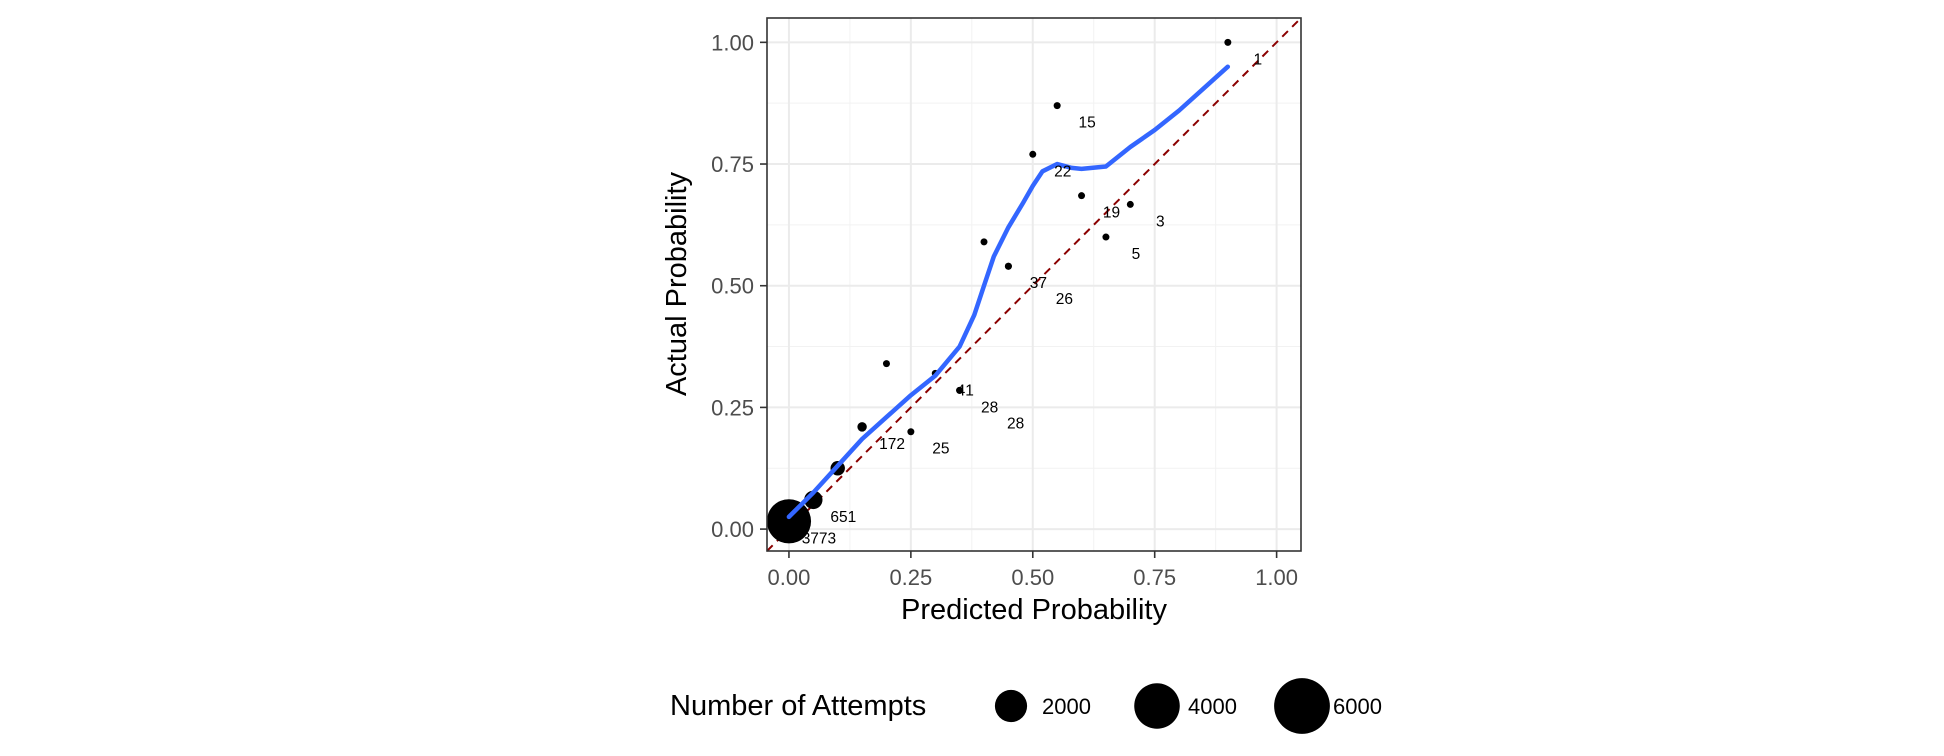 This screenshot has width=1944, height=756. Describe the element at coordinates (1087, 123) in the screenshot. I see `count-label: 15` at that location.